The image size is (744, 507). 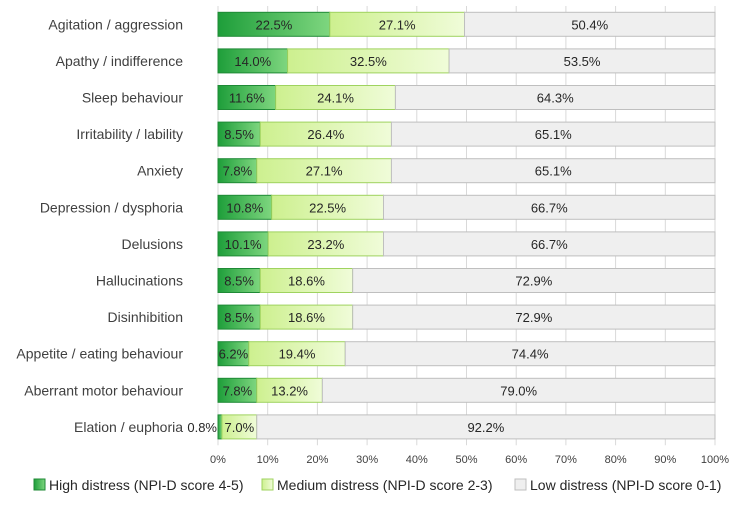 I want to click on data-label: 19.4%, so click(x=297, y=354).